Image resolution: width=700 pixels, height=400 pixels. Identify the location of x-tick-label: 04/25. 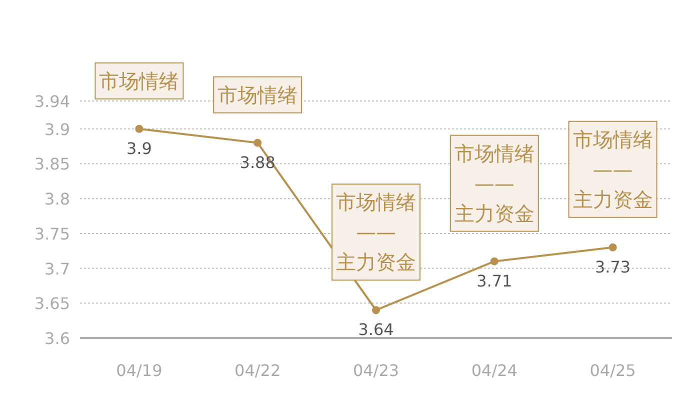
(613, 370).